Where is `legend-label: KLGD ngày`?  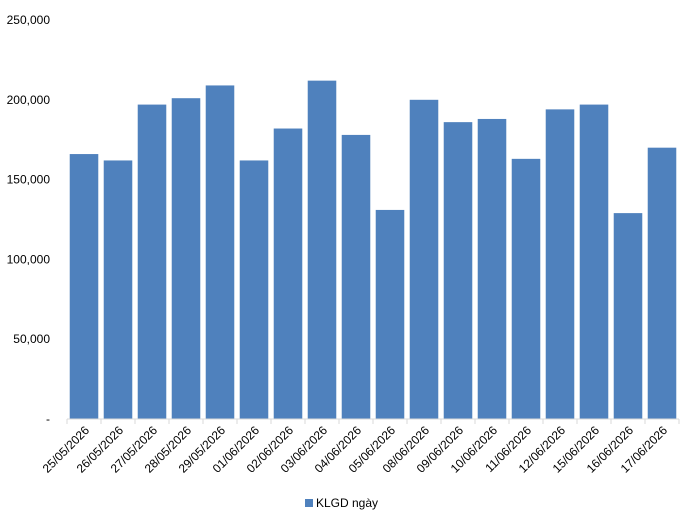
legend-label: KLGD ngày is located at coordinates (347, 503).